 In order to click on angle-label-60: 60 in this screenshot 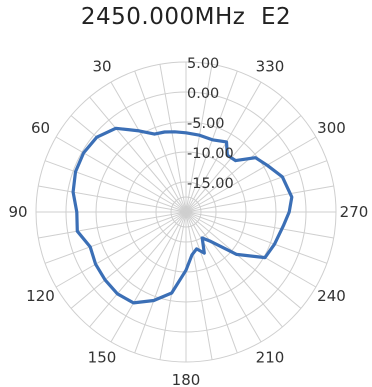, I will do `click(40, 128)`.